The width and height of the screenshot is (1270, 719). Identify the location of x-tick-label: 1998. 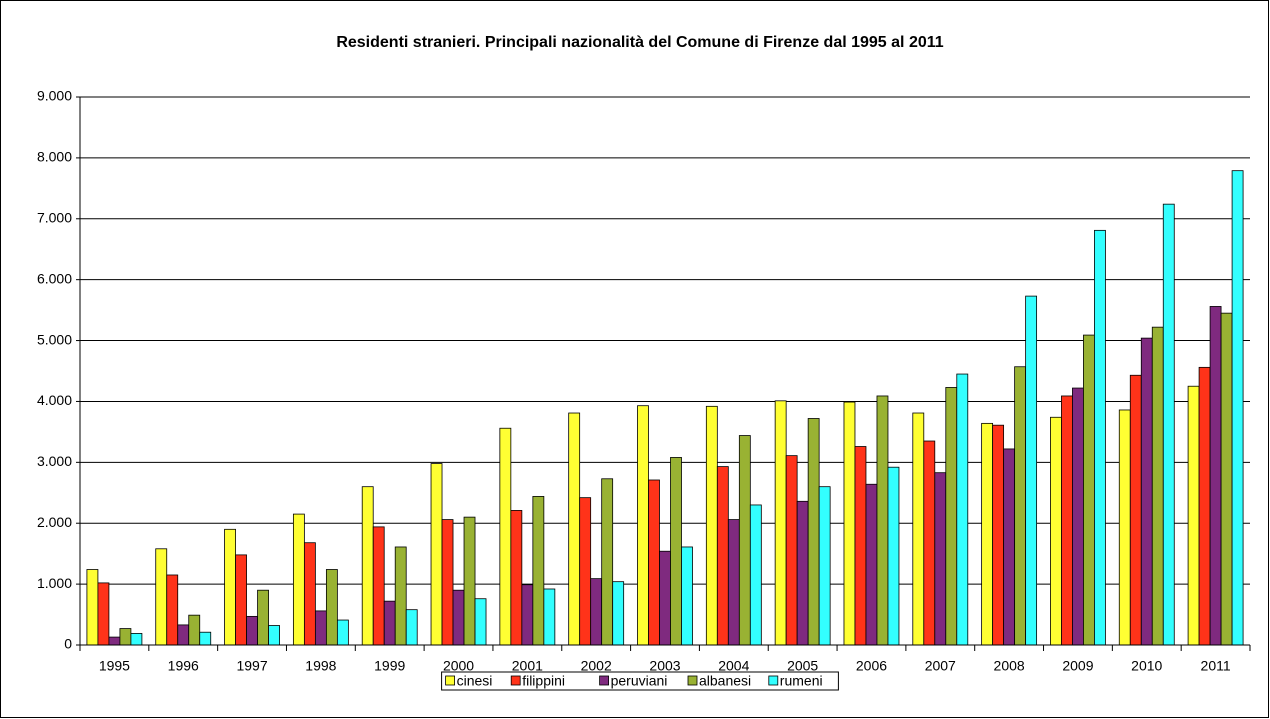
(320, 666).